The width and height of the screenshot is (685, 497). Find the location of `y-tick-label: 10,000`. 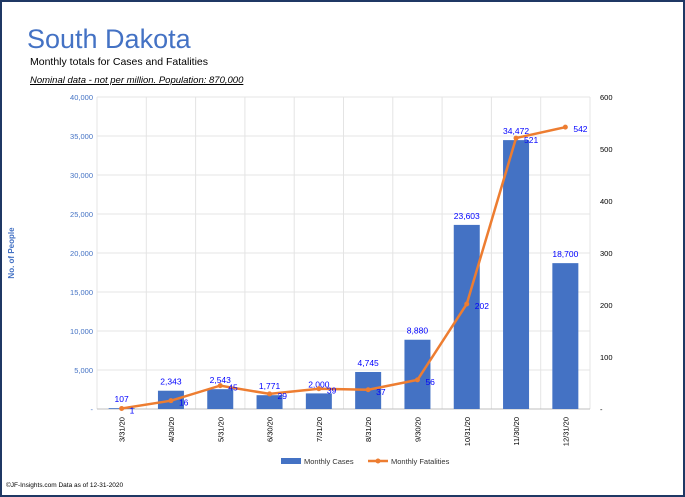

y-tick-label: 10,000 is located at coordinates (81, 331).